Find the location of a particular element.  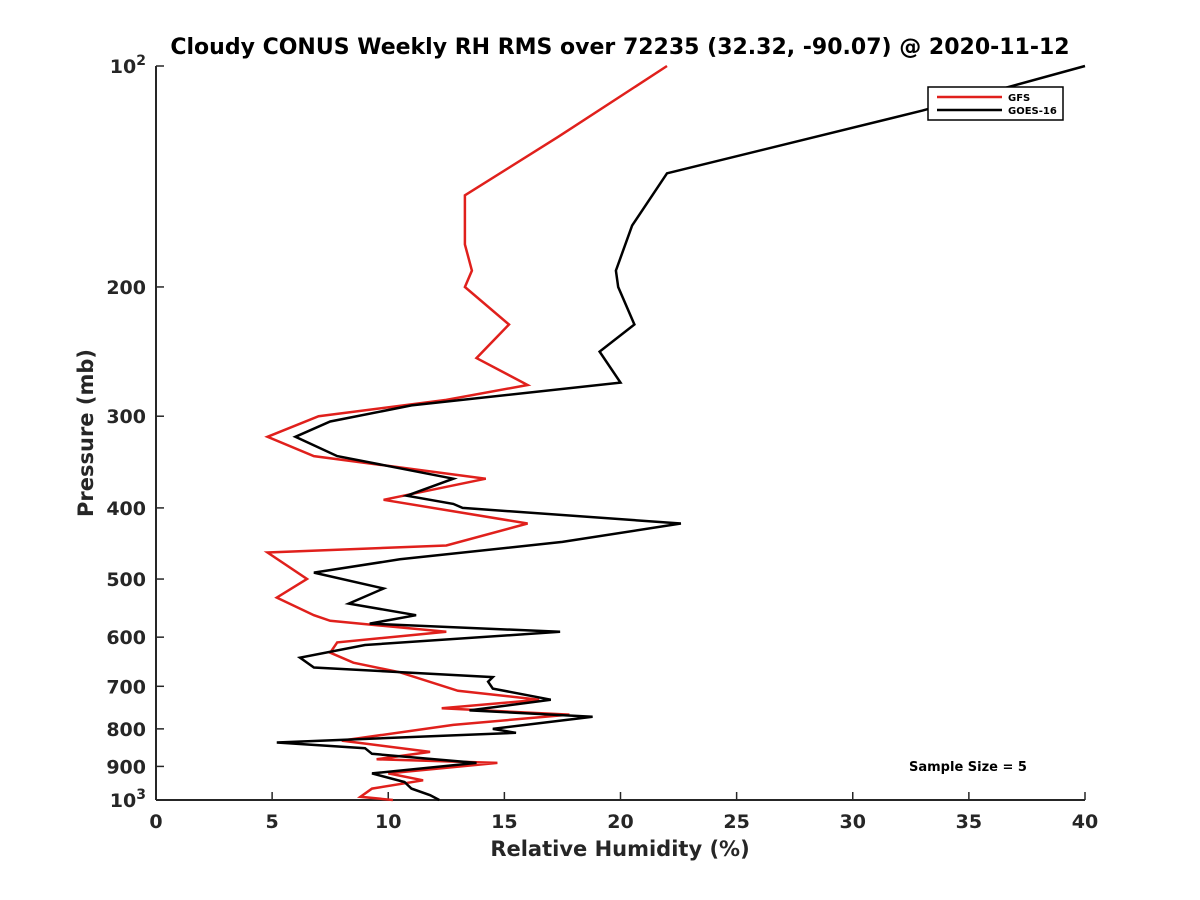

x-tick-label: 15 is located at coordinates (504, 822).